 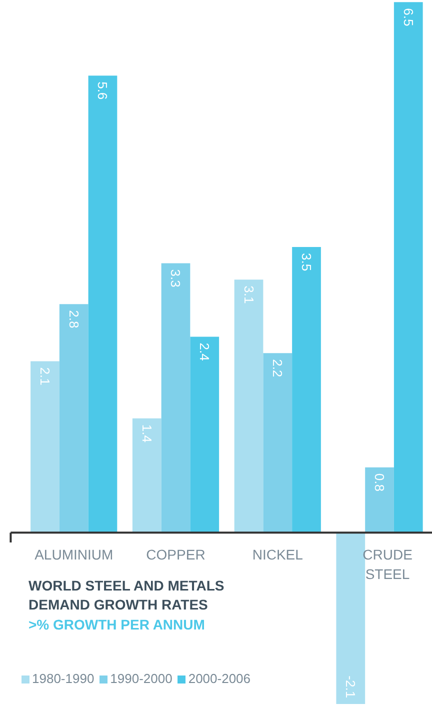 What do you see at coordinates (278, 368) in the screenshot?
I see `data-label: 2.2` at bounding box center [278, 368].